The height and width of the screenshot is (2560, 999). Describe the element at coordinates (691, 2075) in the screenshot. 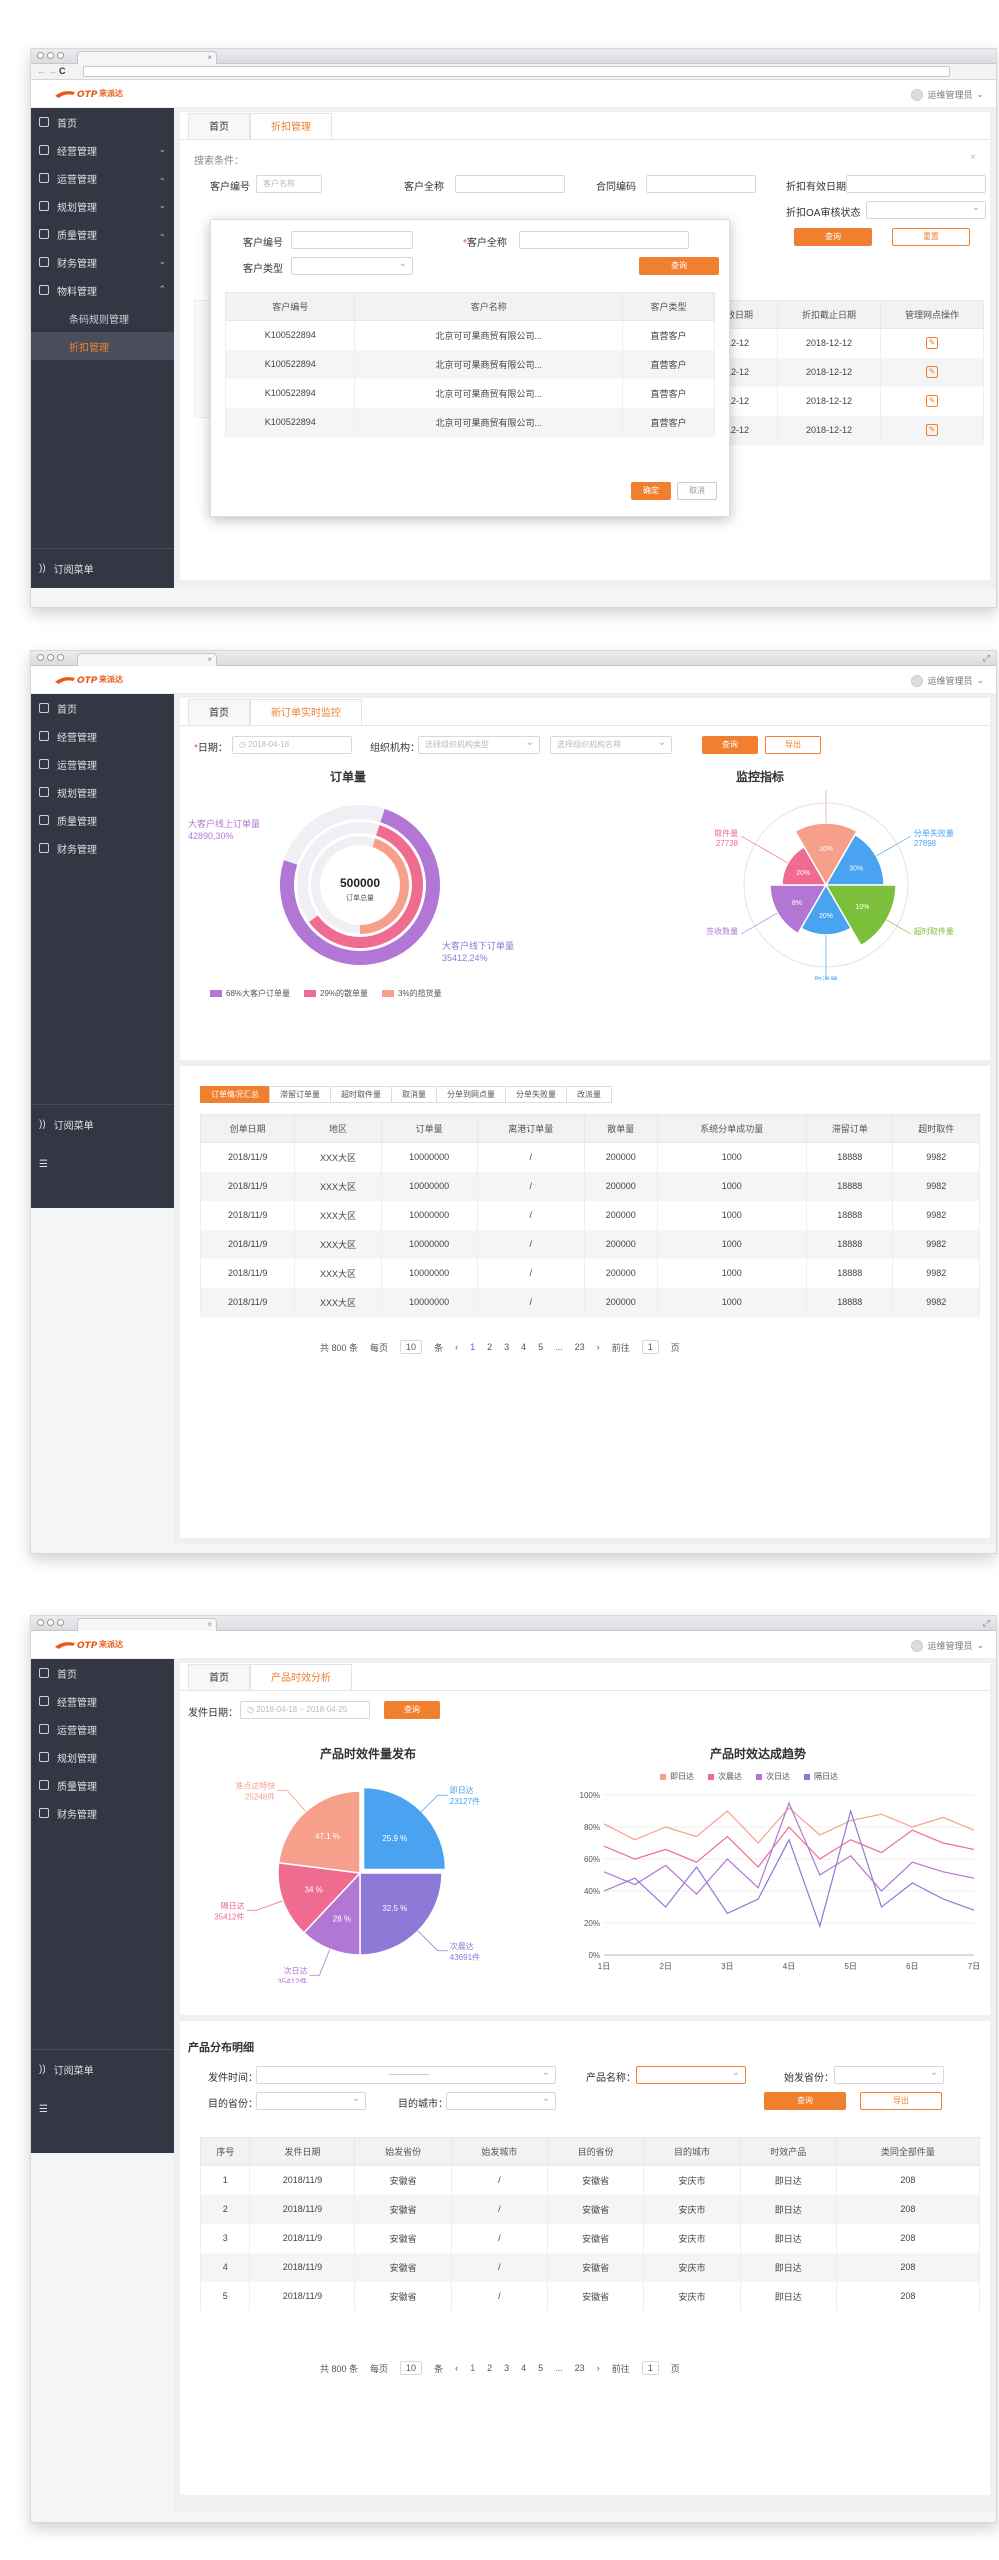

I see `product-select` at that location.